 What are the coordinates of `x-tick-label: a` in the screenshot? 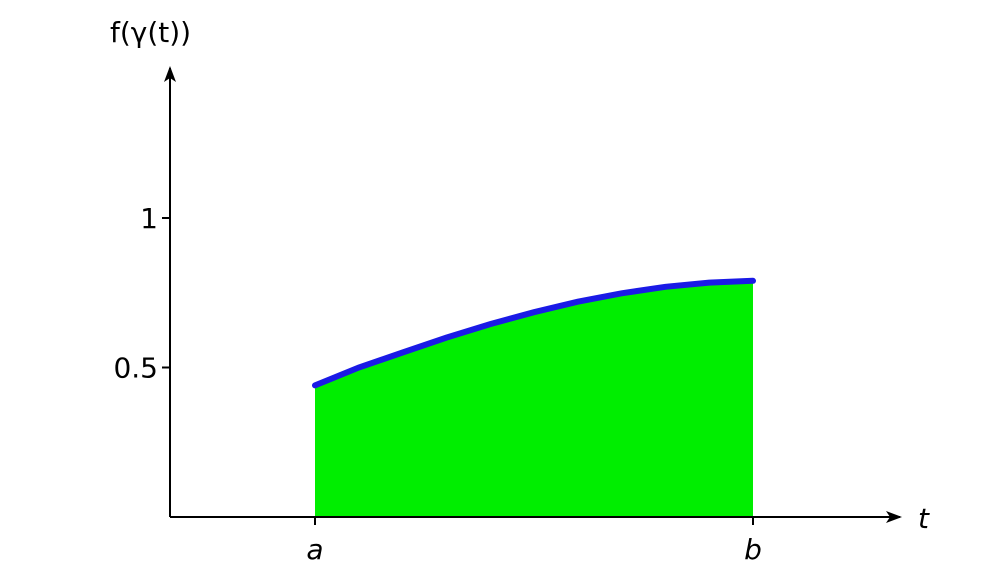 It's located at (314, 549).